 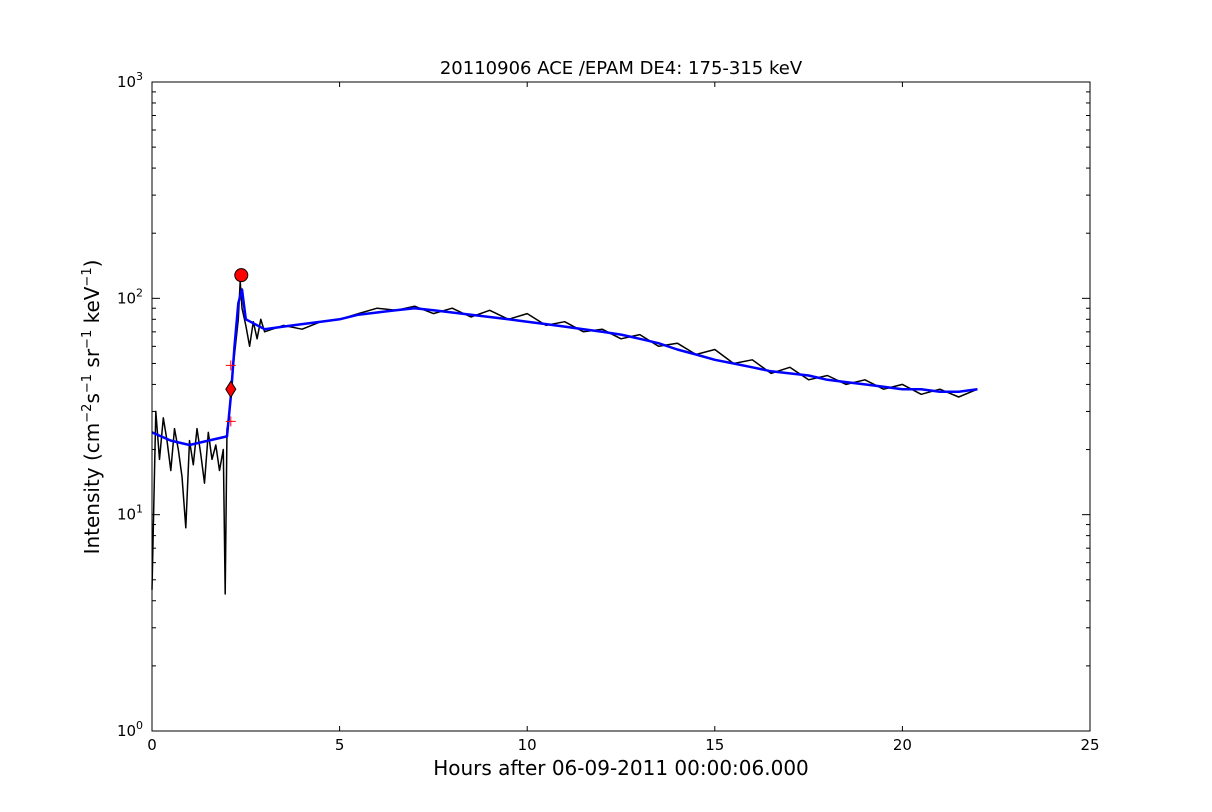 What do you see at coordinates (714, 745) in the screenshot?
I see `x-tick-label: 15` at bounding box center [714, 745].